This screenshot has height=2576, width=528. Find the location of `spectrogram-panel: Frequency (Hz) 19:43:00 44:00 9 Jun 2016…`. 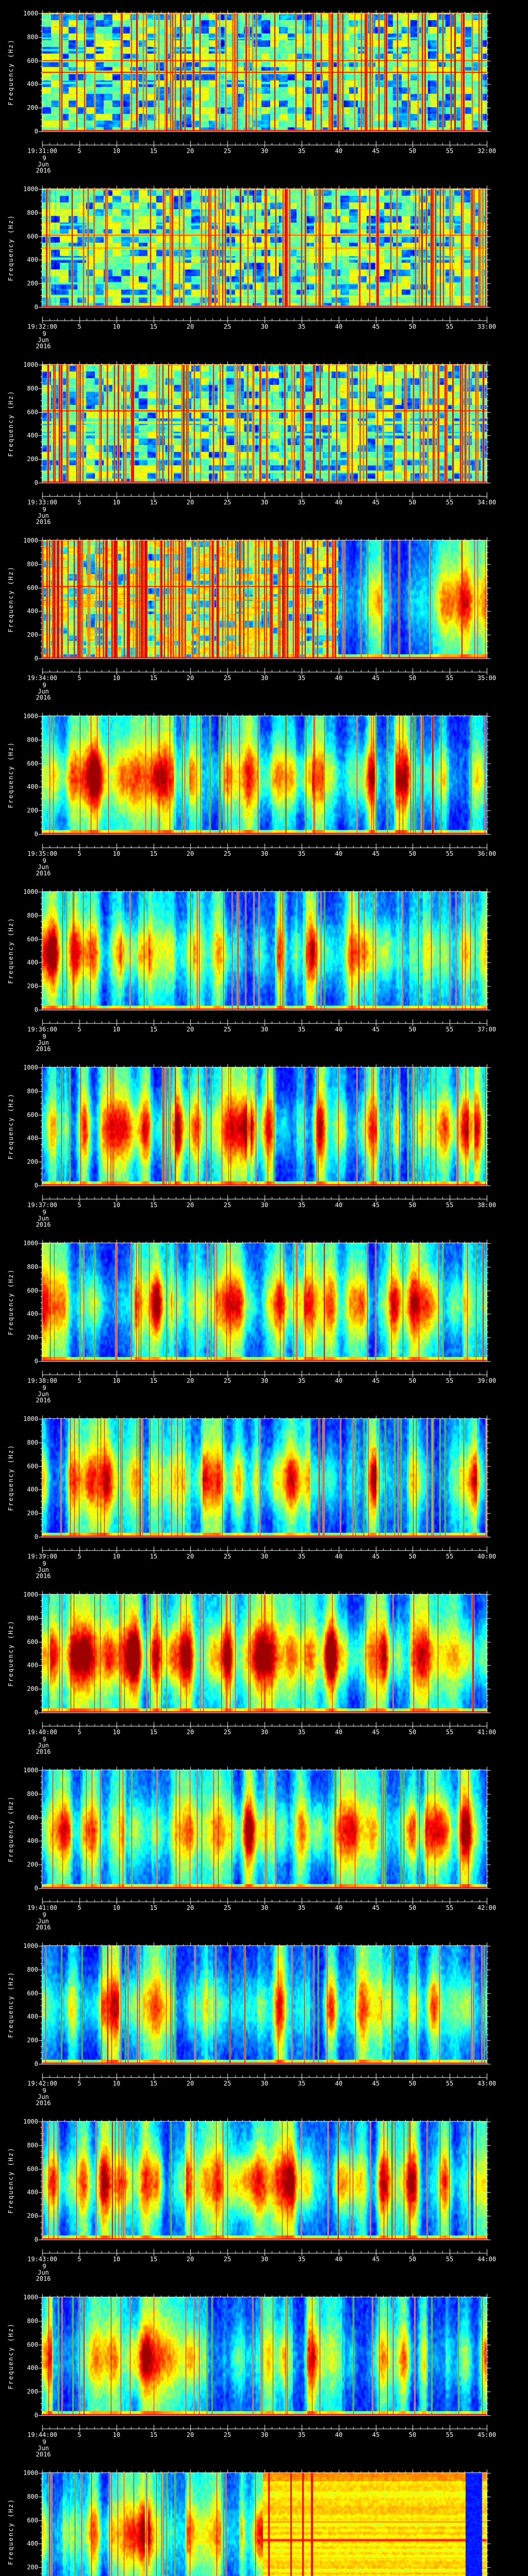

spectrogram-panel: Frequency (Hz) 19:43:00 44:00 9 Jun 2016… is located at coordinates (264, 2196).